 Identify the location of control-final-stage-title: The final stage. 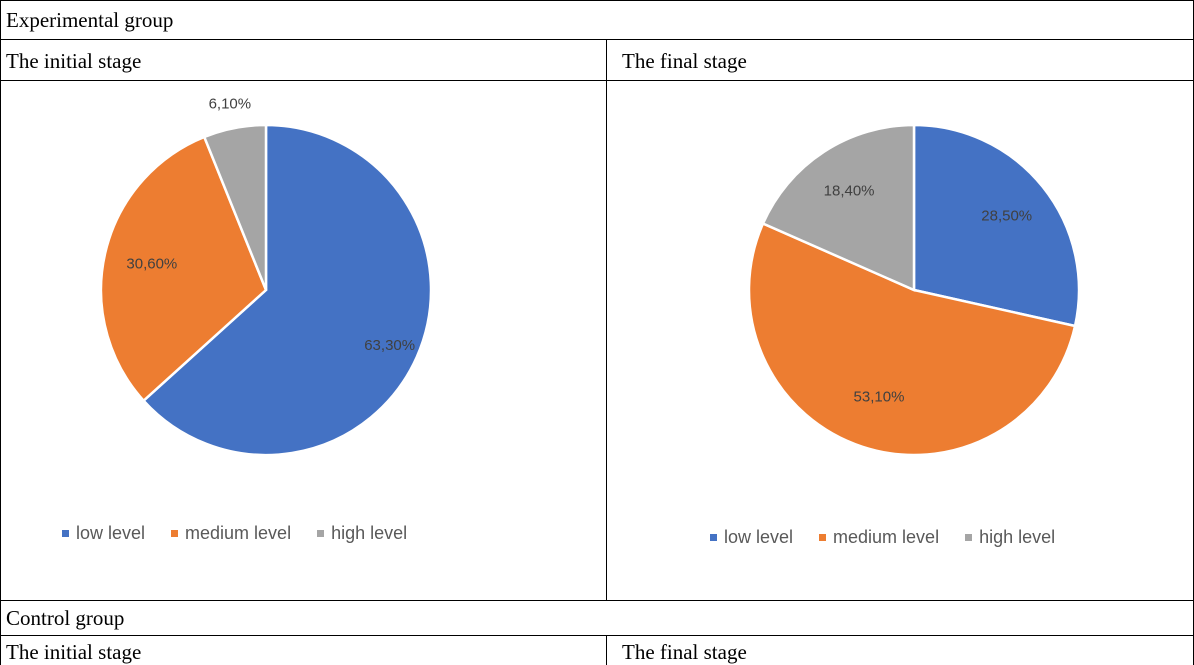
(684, 652).